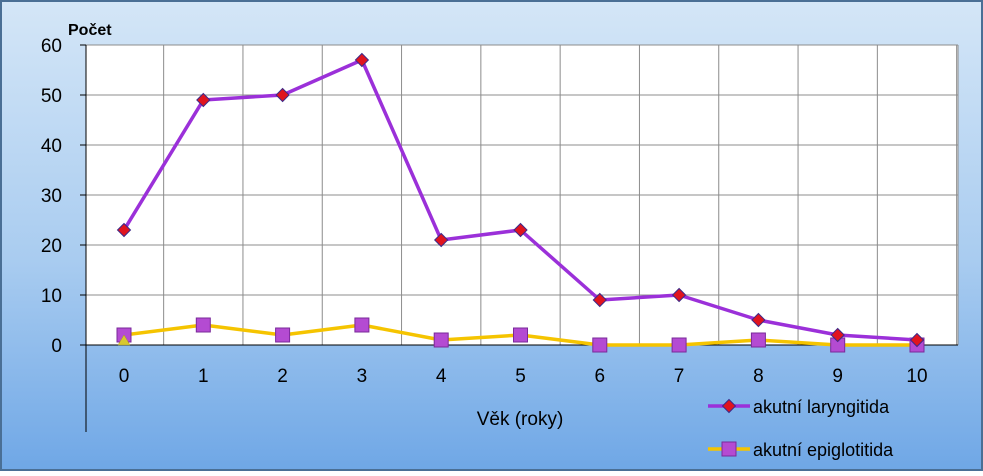  What do you see at coordinates (51, 96) in the screenshot?
I see `y-tick-label: 50` at bounding box center [51, 96].